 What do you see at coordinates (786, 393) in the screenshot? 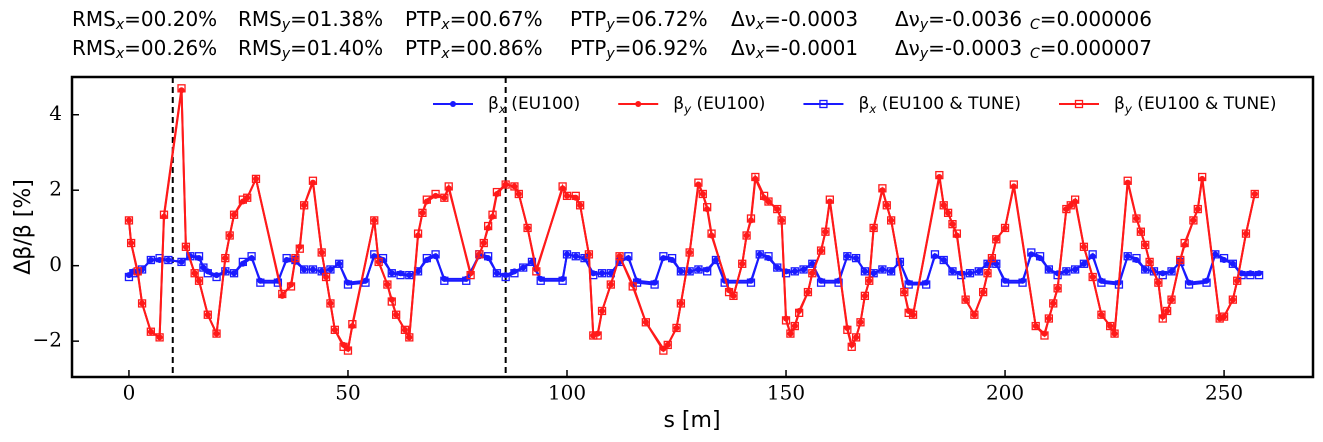
I see `x-tick-label: 150` at bounding box center [786, 393].